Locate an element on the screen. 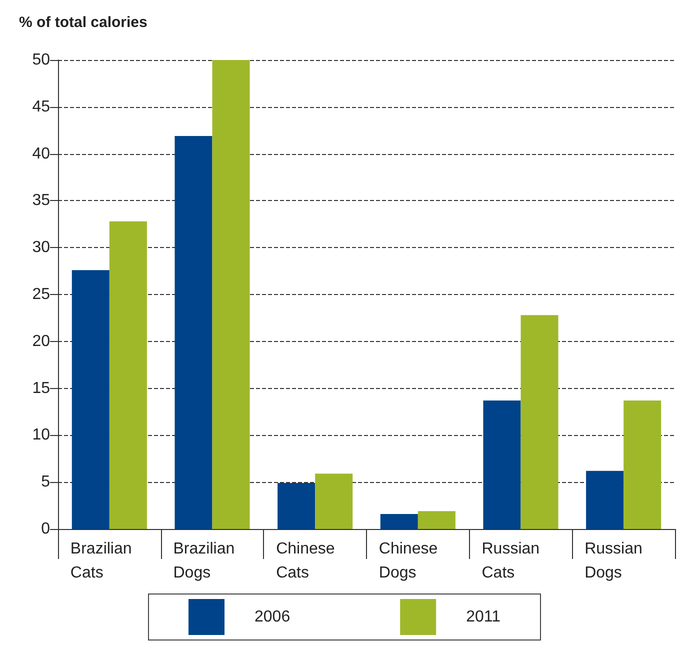  x-tick-label: Chinese Cats is located at coordinates (305, 561).